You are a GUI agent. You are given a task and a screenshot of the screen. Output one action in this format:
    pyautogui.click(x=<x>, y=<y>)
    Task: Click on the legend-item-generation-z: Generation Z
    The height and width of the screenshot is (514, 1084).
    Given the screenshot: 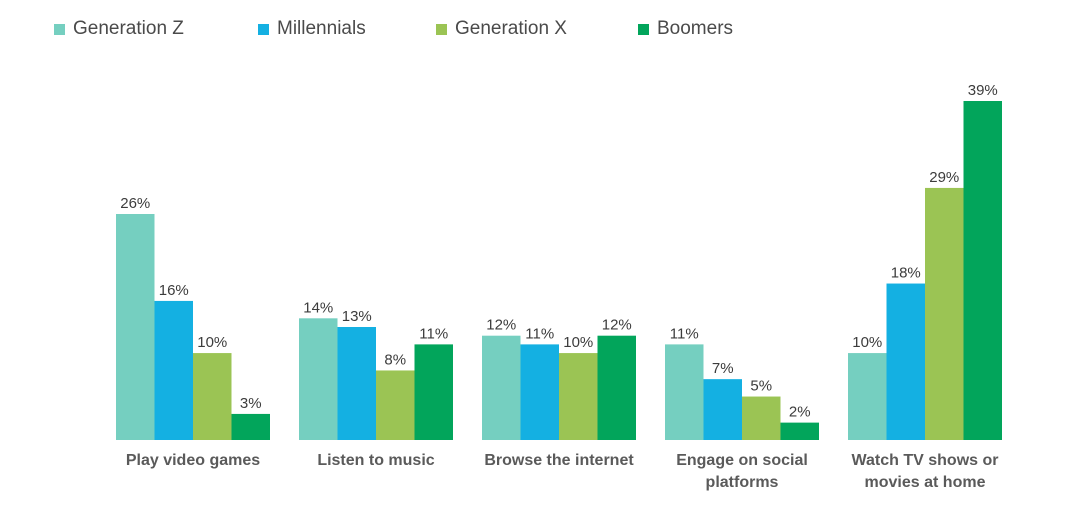 What is the action you would take?
    pyautogui.click(x=119, y=29)
    